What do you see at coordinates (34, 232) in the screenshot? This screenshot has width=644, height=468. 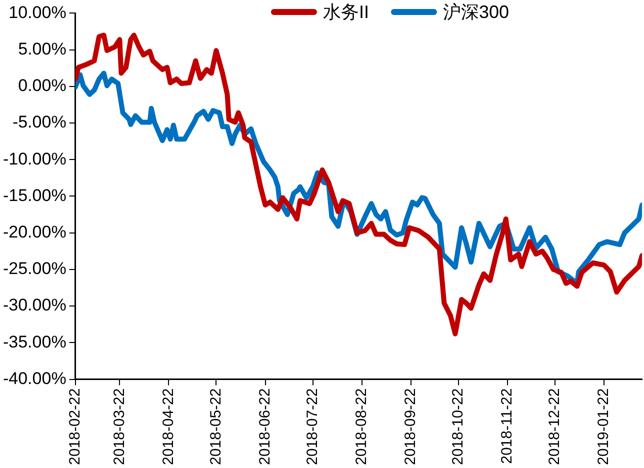 I see `y-tick-label: -20.00%` at bounding box center [34, 232].